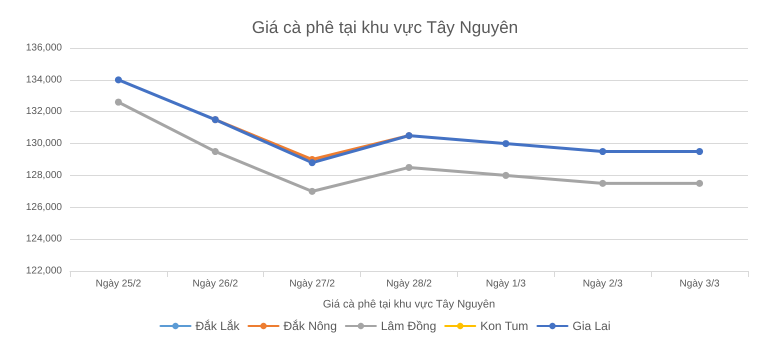 Image resolution: width=770 pixels, height=349 pixels. I want to click on chart-title: Giá cà phê tại khu vực Tây Nguyên, so click(385, 27).